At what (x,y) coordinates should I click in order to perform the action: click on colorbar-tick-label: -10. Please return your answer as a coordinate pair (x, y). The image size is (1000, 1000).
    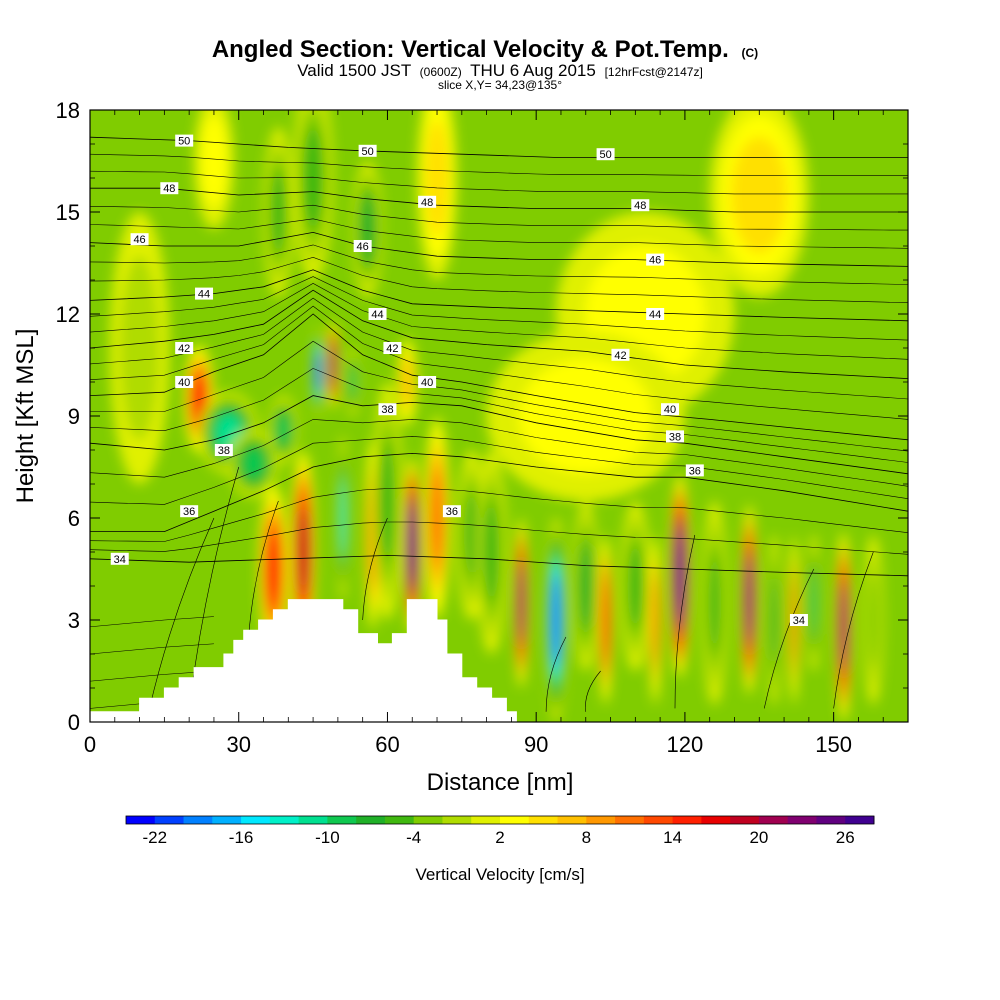
    Looking at the image, I should click on (327, 837).